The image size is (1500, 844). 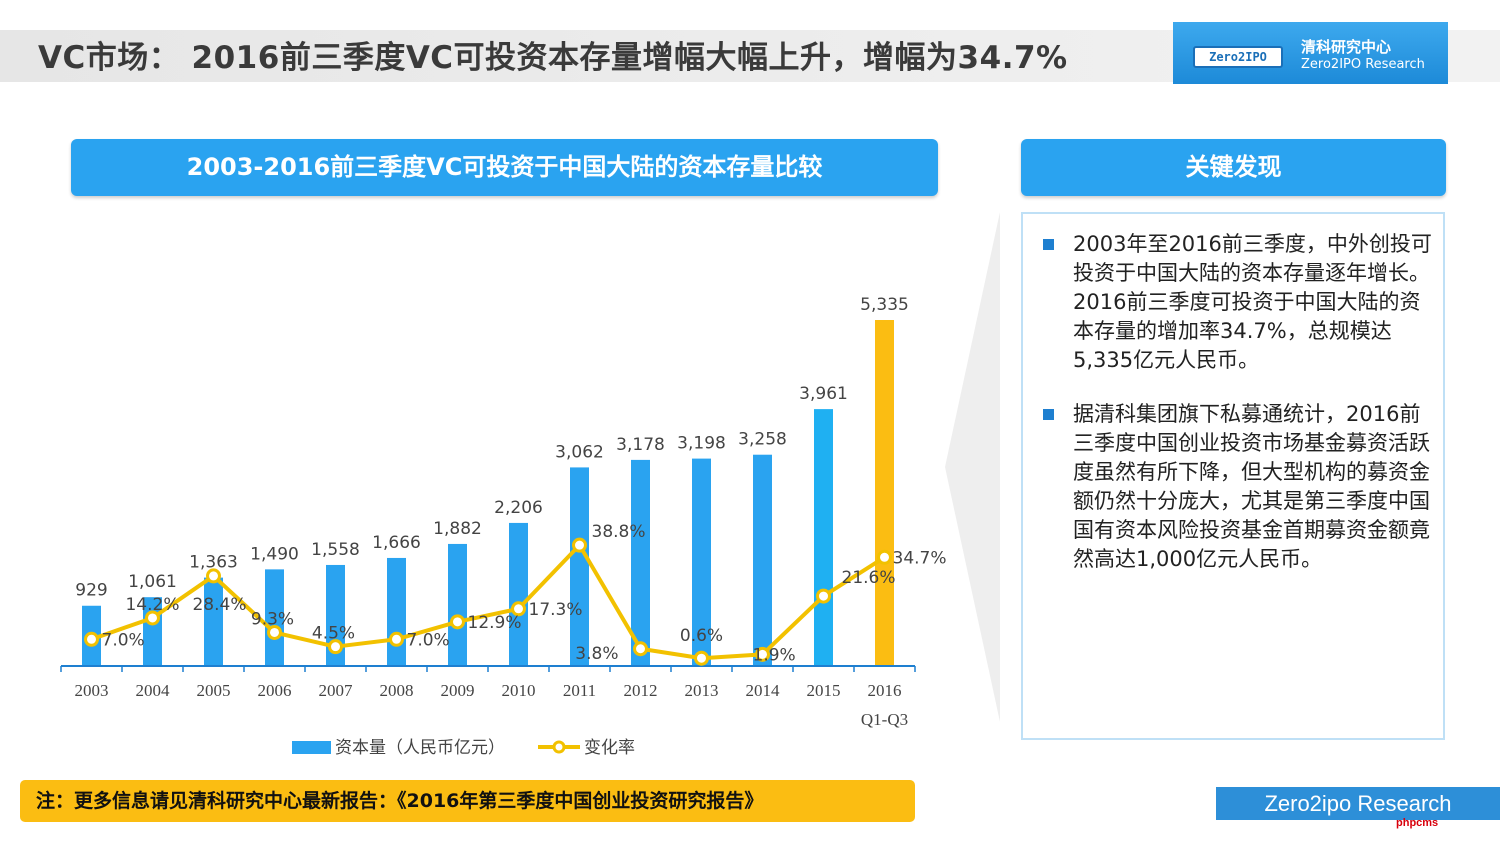 I want to click on x-tick-label: 2016, so click(x=885, y=690).